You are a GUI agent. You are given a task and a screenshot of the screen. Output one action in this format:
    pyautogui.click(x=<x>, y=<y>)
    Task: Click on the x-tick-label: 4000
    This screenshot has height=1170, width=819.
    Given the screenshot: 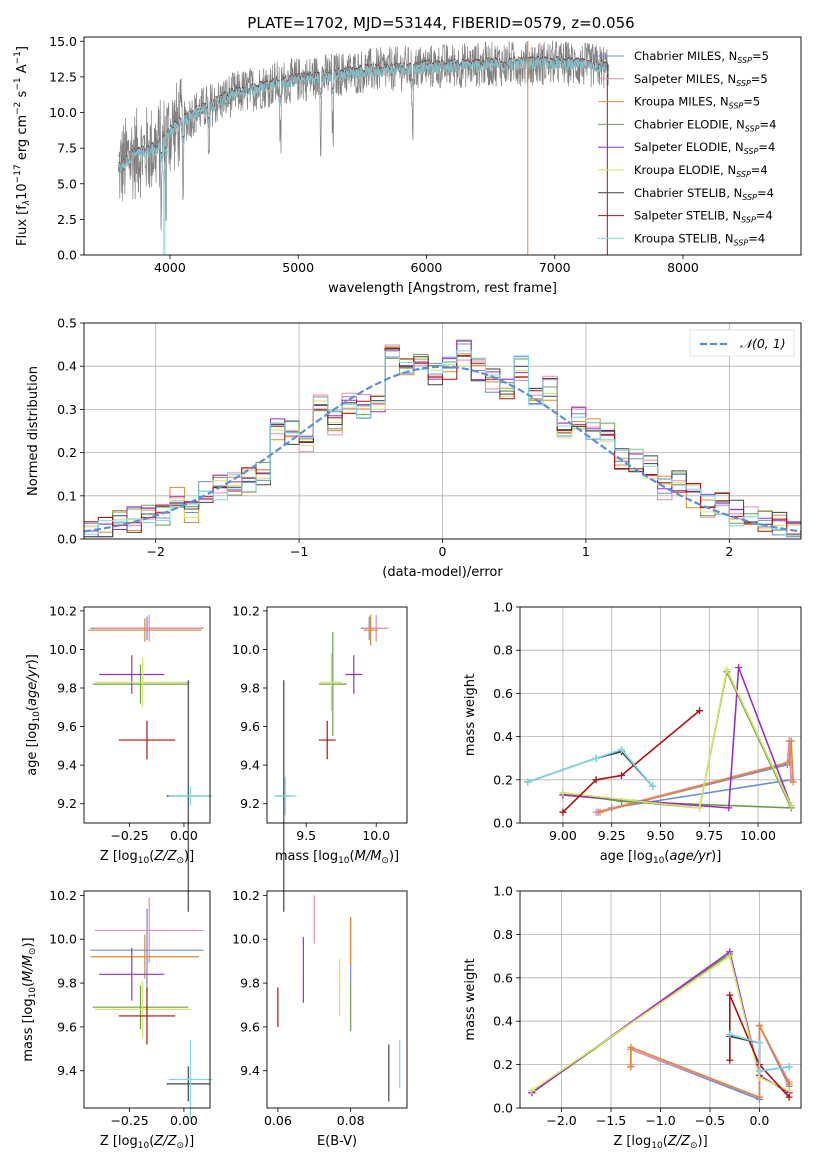 What is the action you would take?
    pyautogui.click(x=170, y=267)
    